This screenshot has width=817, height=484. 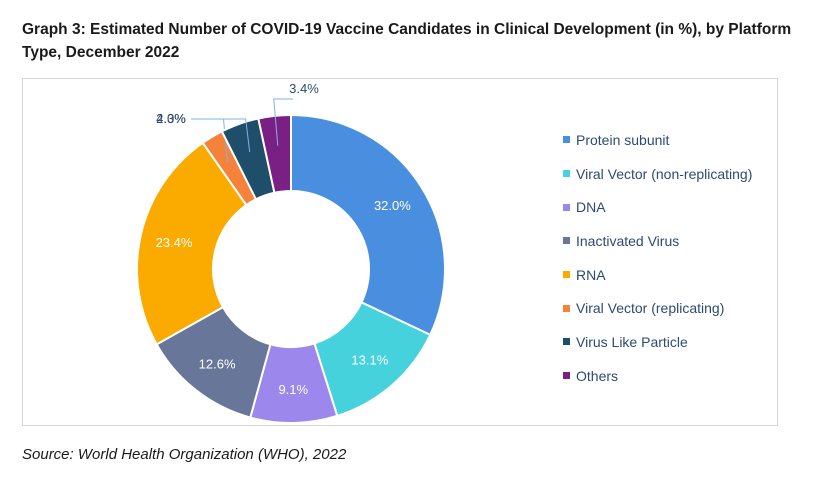 I want to click on data-label-rna: 23.4%, so click(x=174, y=242).